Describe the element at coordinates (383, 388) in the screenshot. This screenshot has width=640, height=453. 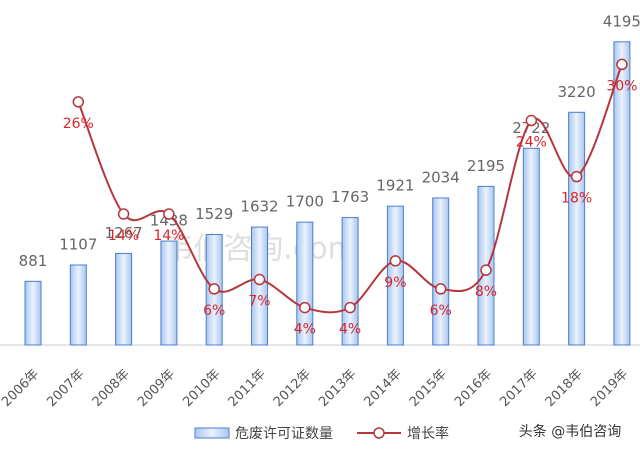
I see `x-tick-label: 2014年` at that location.